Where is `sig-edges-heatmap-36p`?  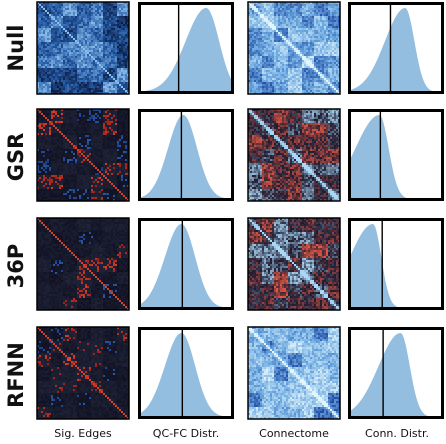
sig-edges-heatmap-36p is located at coordinates (83, 264).